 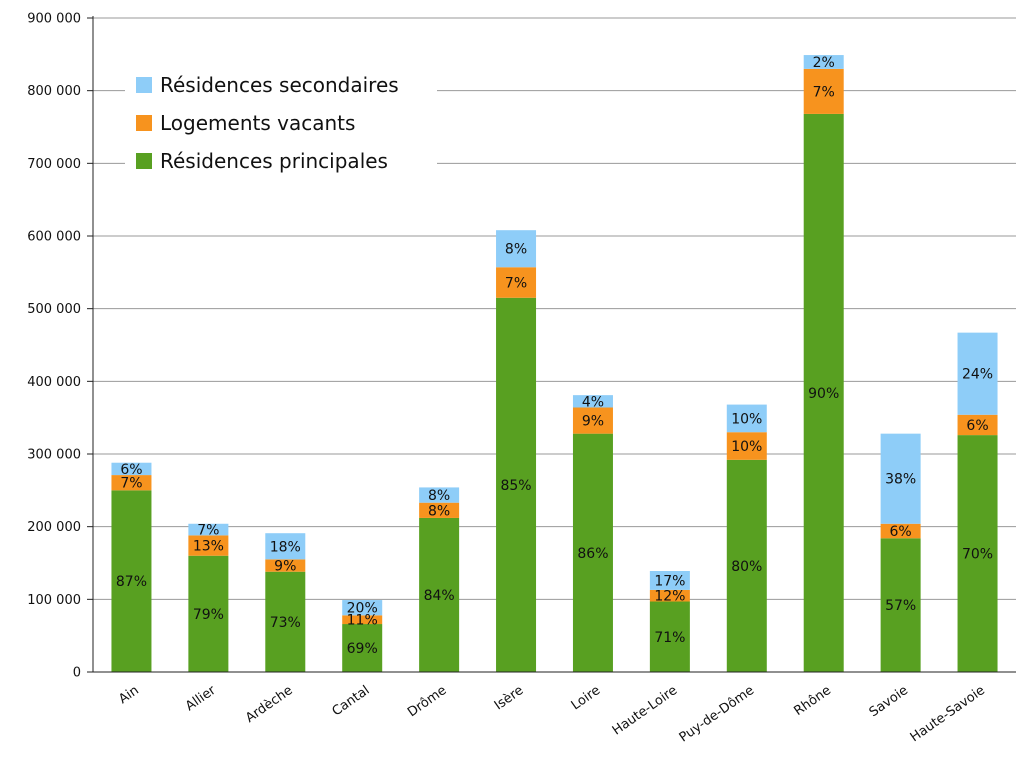 I want to click on x-category-label: Rhône, so click(x=812, y=701).